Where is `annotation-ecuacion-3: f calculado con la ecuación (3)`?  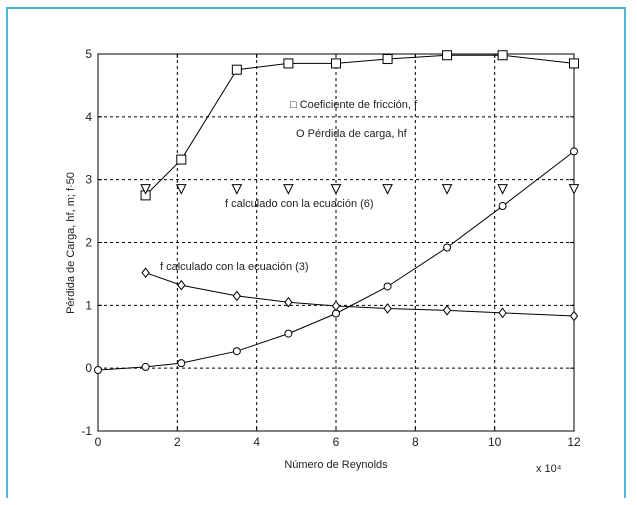
annotation-ecuacion-3: f calculado con la ecuación (3) is located at coordinates (234, 267).